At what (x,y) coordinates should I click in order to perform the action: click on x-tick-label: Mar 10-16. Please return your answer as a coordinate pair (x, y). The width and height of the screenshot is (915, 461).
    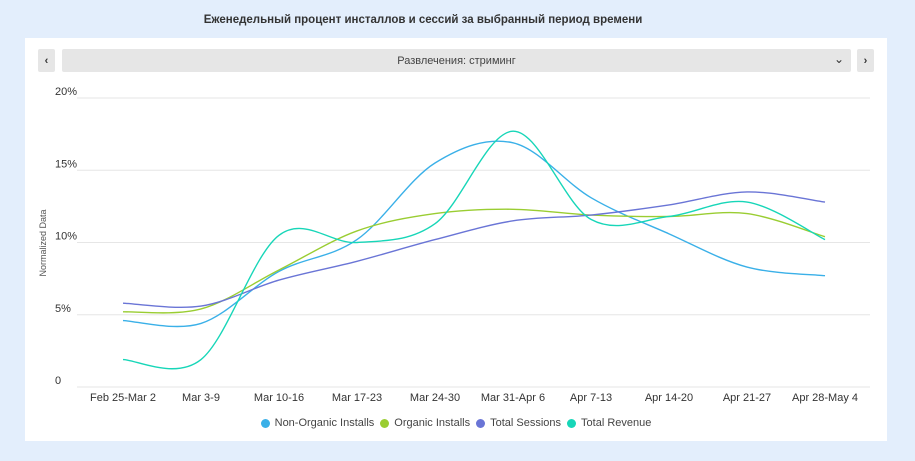
    Looking at the image, I should click on (279, 398).